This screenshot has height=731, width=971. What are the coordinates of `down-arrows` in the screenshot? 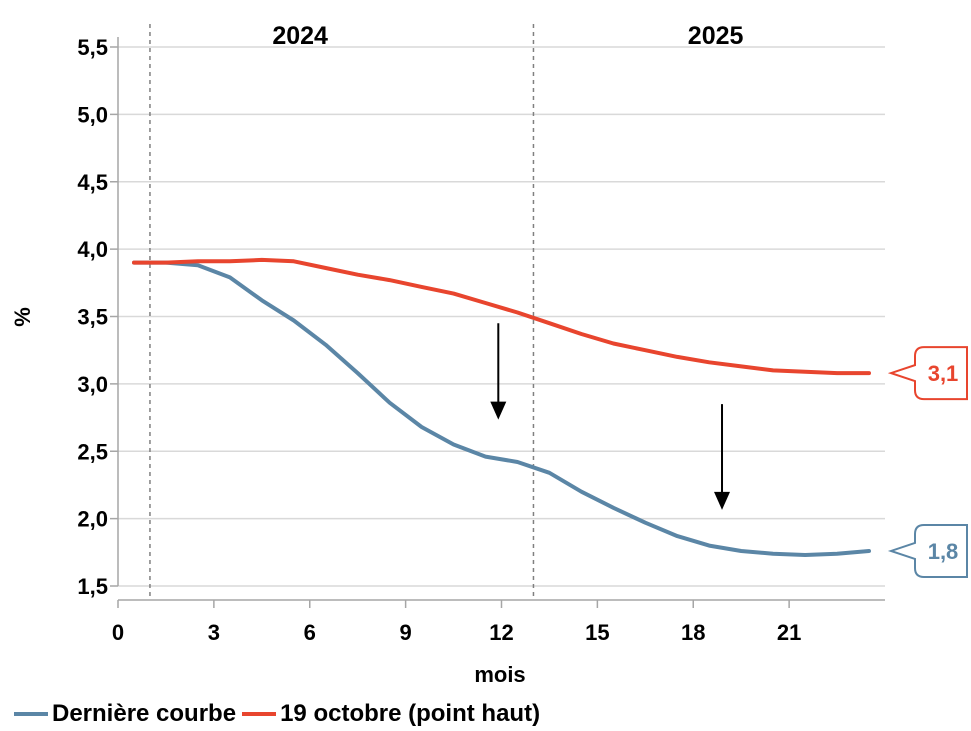 It's located at (610, 416).